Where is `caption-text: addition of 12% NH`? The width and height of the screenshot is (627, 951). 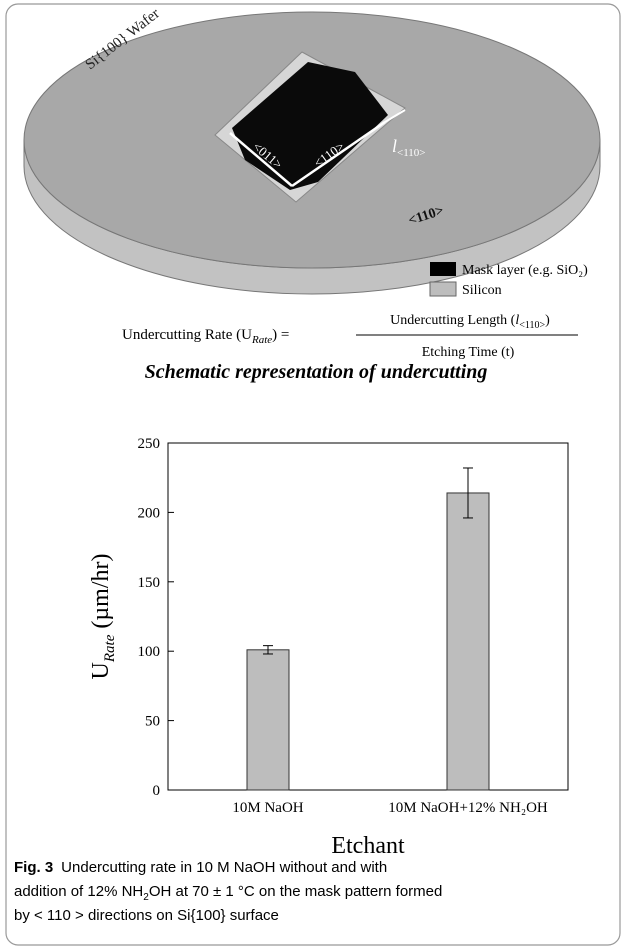 caption-text: addition of 12% NH is located at coordinates (78, 891).